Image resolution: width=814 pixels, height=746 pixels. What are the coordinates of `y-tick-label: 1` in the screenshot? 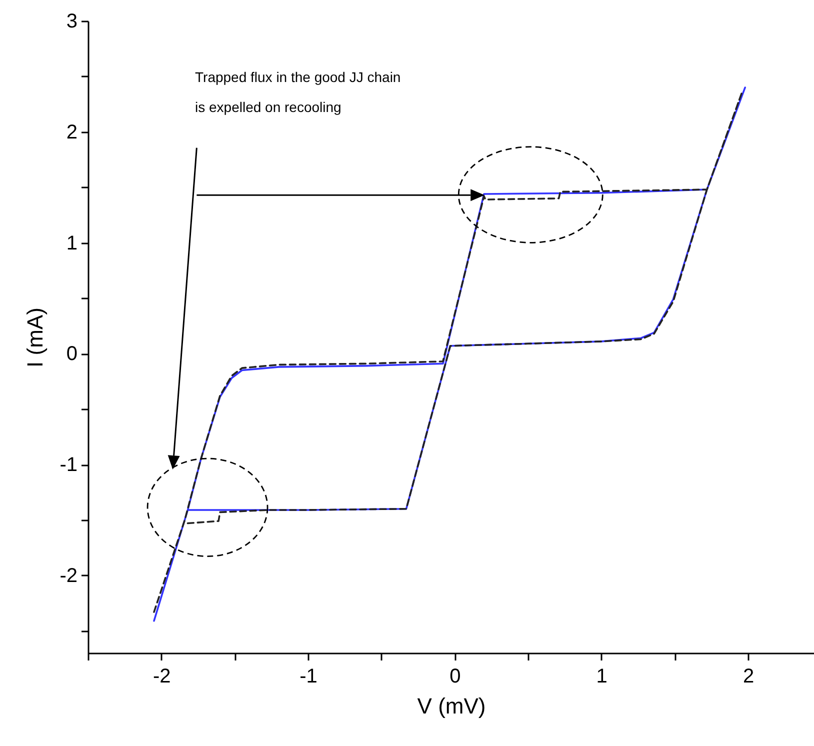 It's located at (72, 243).